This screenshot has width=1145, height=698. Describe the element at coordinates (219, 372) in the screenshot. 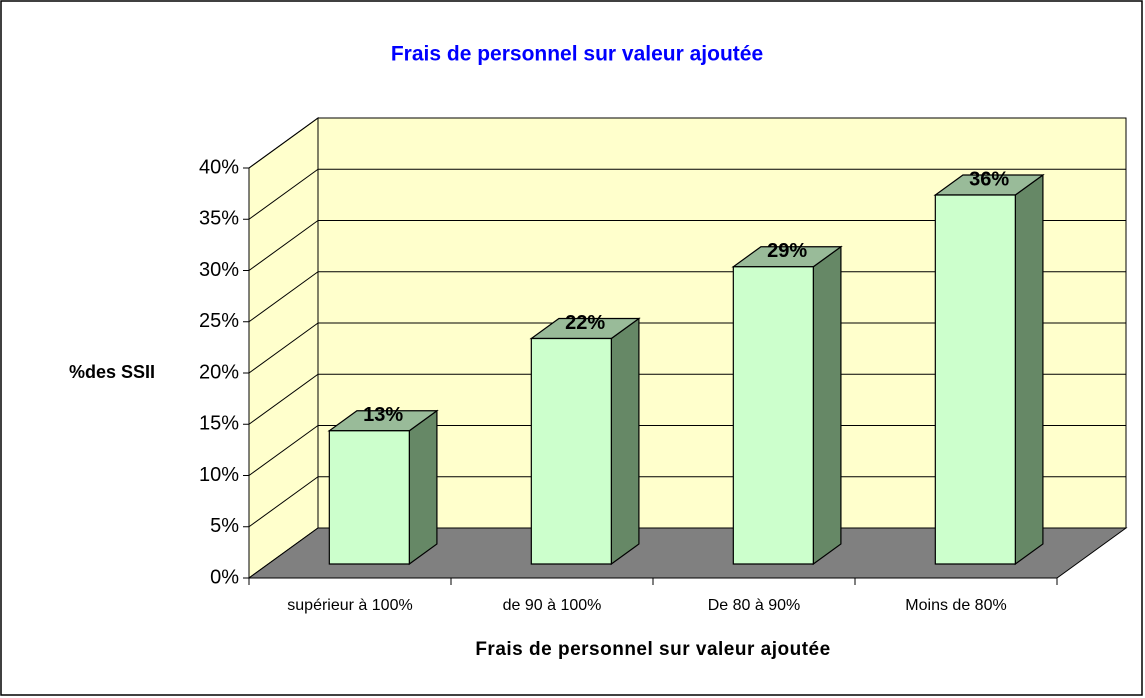

I see `y-tick-label: 20%` at that location.